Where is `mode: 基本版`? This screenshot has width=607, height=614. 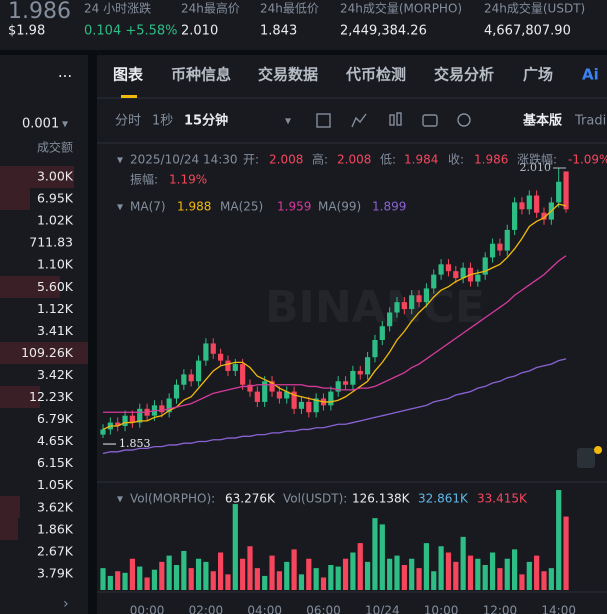
mode: 基本版 is located at coordinates (542, 121).